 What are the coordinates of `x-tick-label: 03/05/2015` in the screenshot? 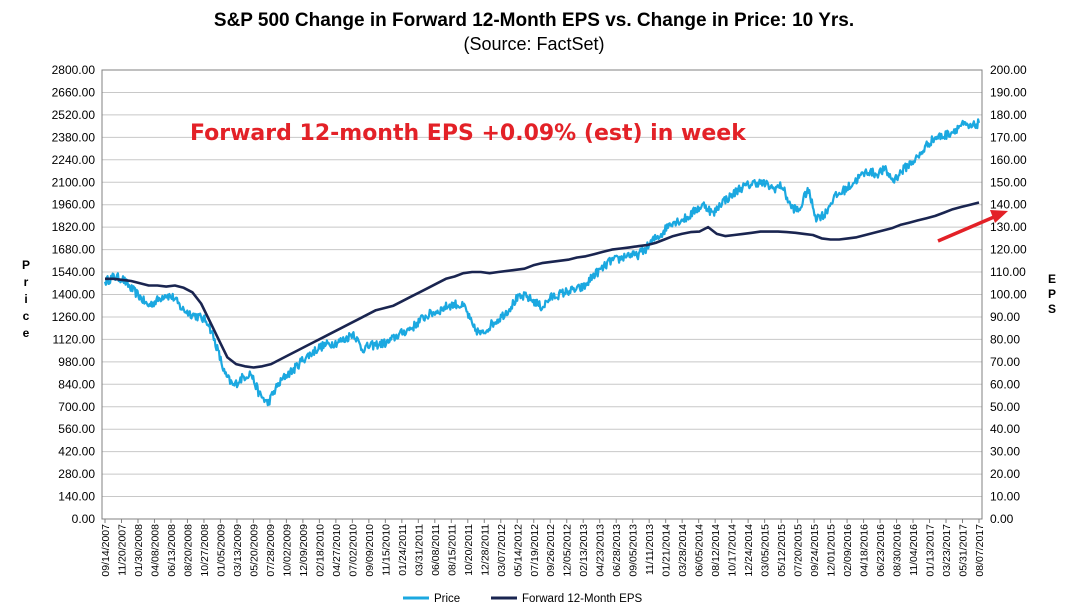 It's located at (766, 550).